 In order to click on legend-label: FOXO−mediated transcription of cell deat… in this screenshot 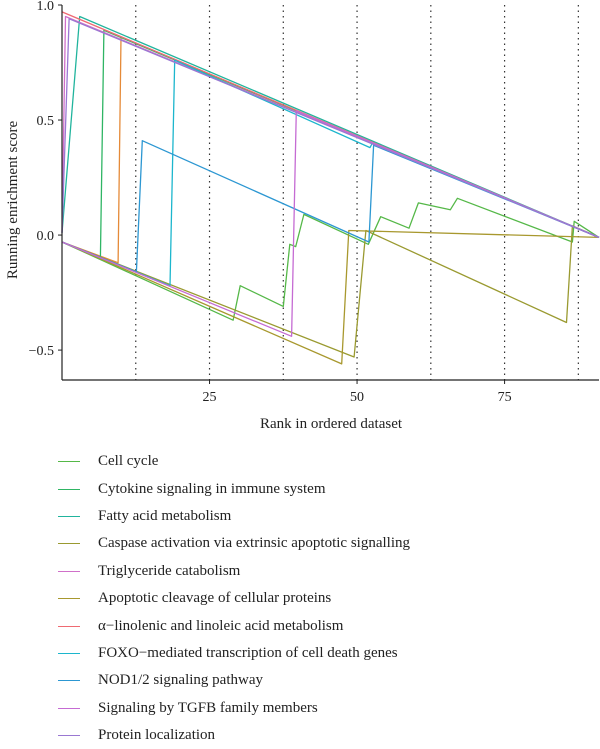, I will do `click(248, 652)`.